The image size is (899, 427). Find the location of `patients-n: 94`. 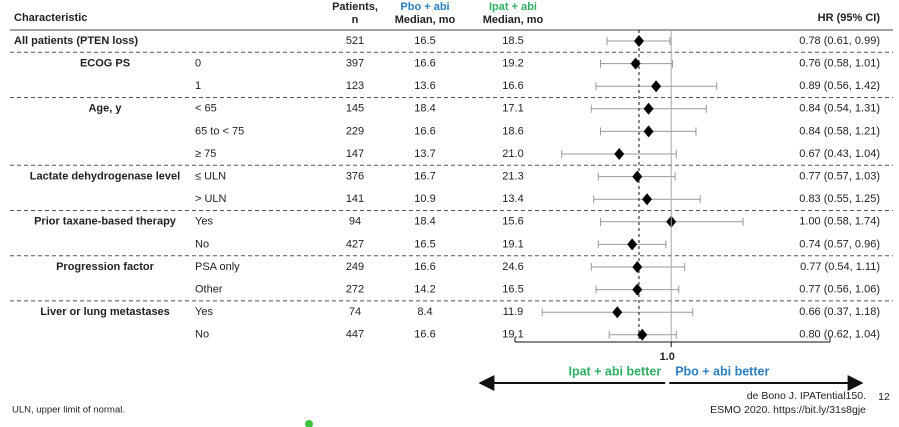

patients-n: 94 is located at coordinates (355, 222).